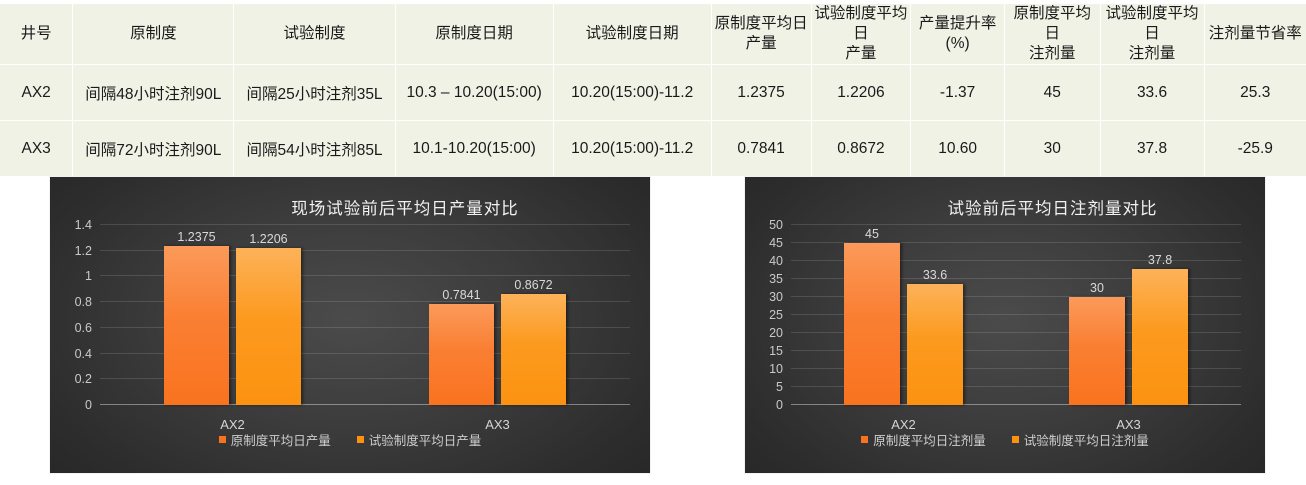  Describe the element at coordinates (872, 234) in the screenshot. I see `bar-value-label: 45` at that location.